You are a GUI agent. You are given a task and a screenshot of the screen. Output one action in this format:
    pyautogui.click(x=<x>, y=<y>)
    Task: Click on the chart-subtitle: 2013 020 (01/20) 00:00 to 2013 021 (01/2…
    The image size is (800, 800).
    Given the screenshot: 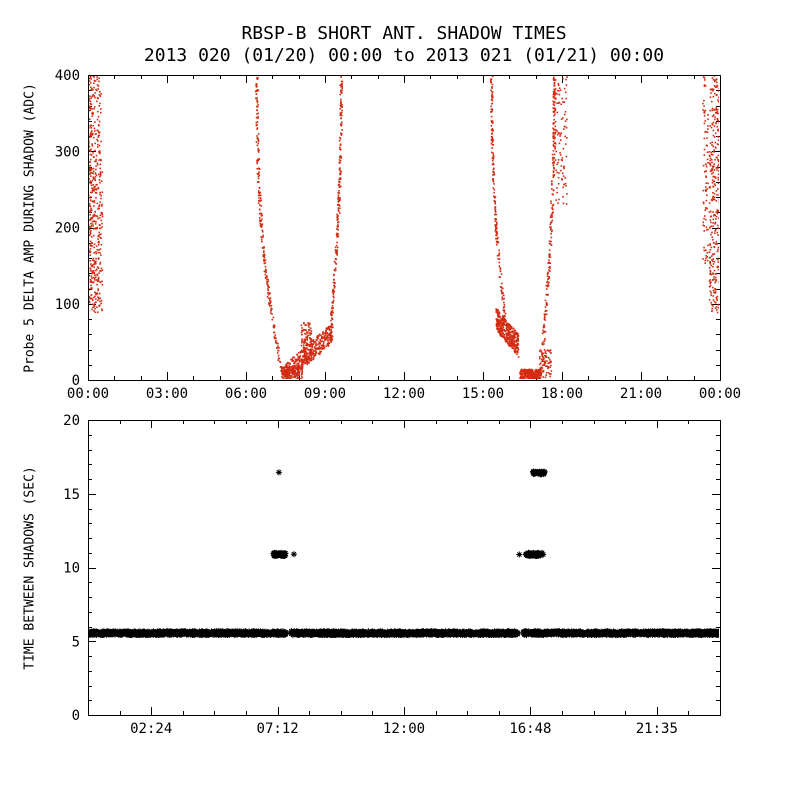 What is the action you would take?
    pyautogui.click(x=404, y=55)
    